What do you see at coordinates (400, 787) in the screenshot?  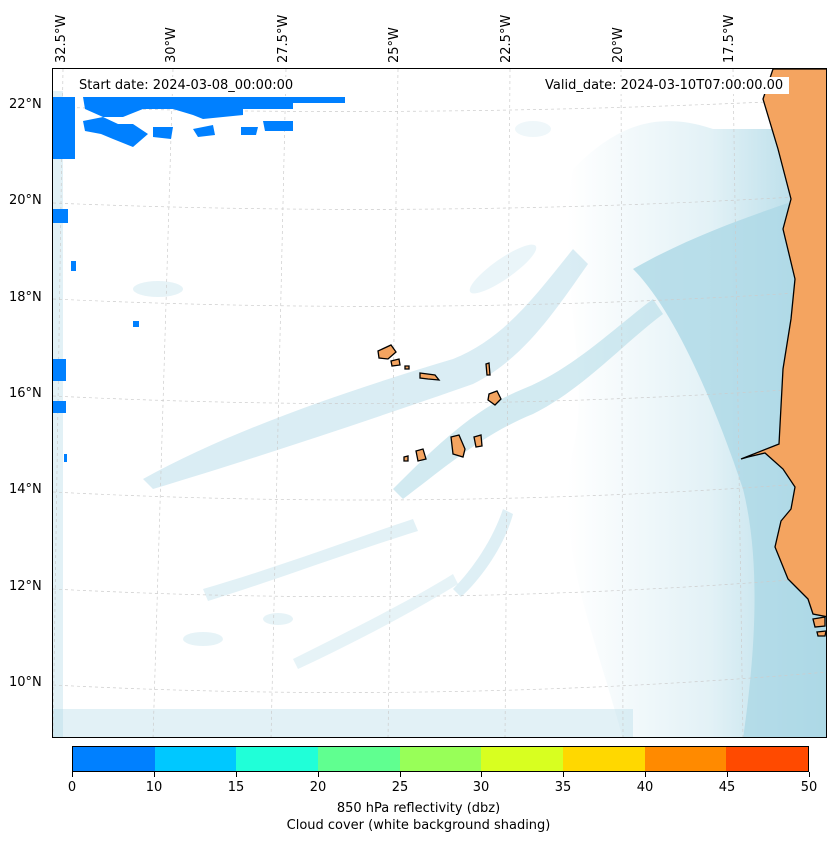 I see `colorbar-tick-label: 25` at bounding box center [400, 787].